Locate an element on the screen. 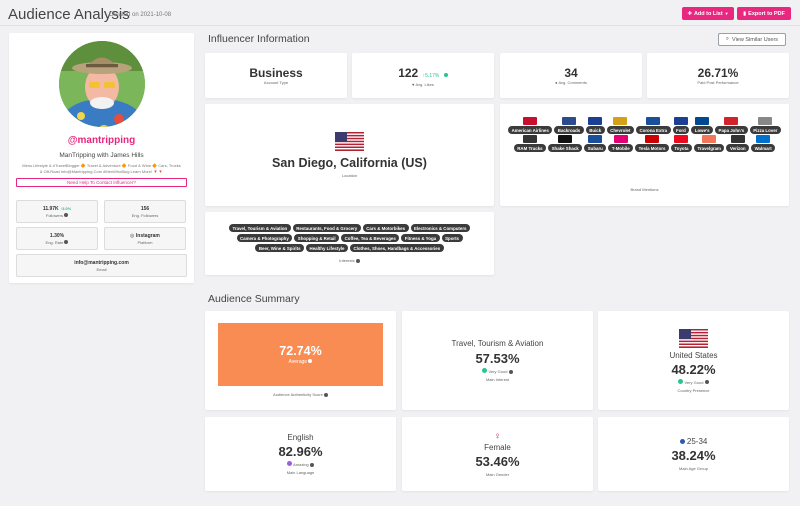 Image resolution: width=800 pixels, height=506 pixels. interest-tag: Sports is located at coordinates (452, 238).